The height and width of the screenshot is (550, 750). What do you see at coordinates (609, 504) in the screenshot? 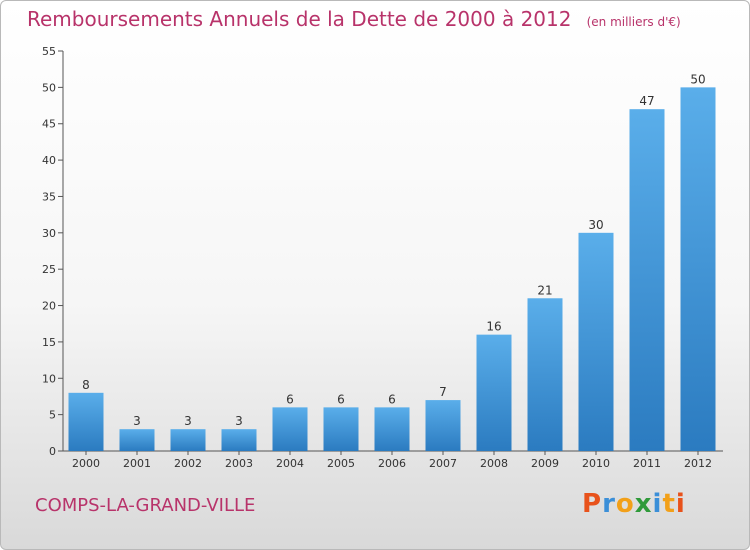
I see `logo-letter: r` at bounding box center [609, 504].